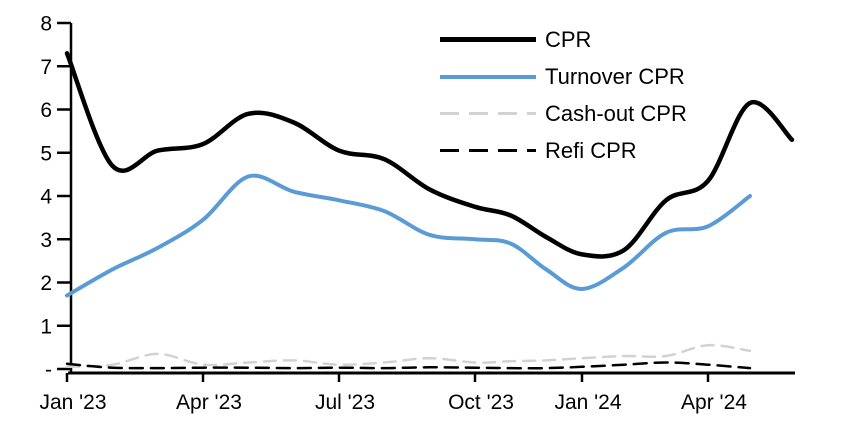 The width and height of the screenshot is (852, 430). Describe the element at coordinates (488, 150) in the screenshot. I see `refi-cpr-dashed-line-icon` at that location.